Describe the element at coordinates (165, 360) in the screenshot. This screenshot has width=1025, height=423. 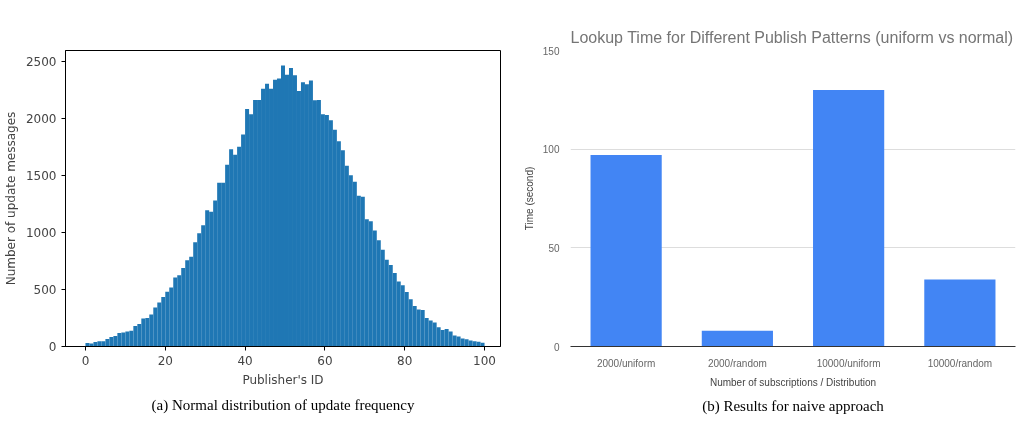
I see `x-tick-label: 20` at that location.